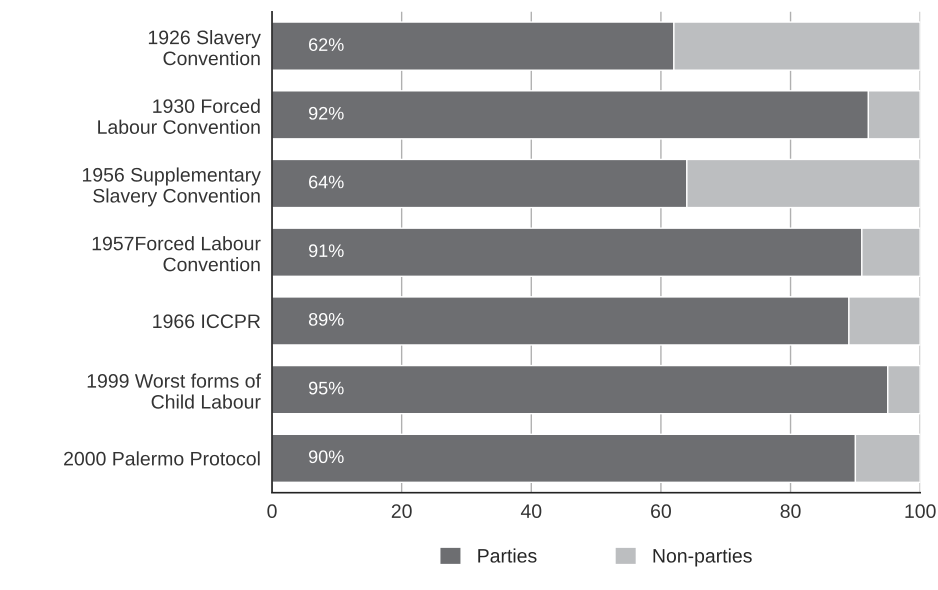 The width and height of the screenshot is (938, 590). Describe the element at coordinates (326, 113) in the screenshot. I see `data-label: 92%` at that location.